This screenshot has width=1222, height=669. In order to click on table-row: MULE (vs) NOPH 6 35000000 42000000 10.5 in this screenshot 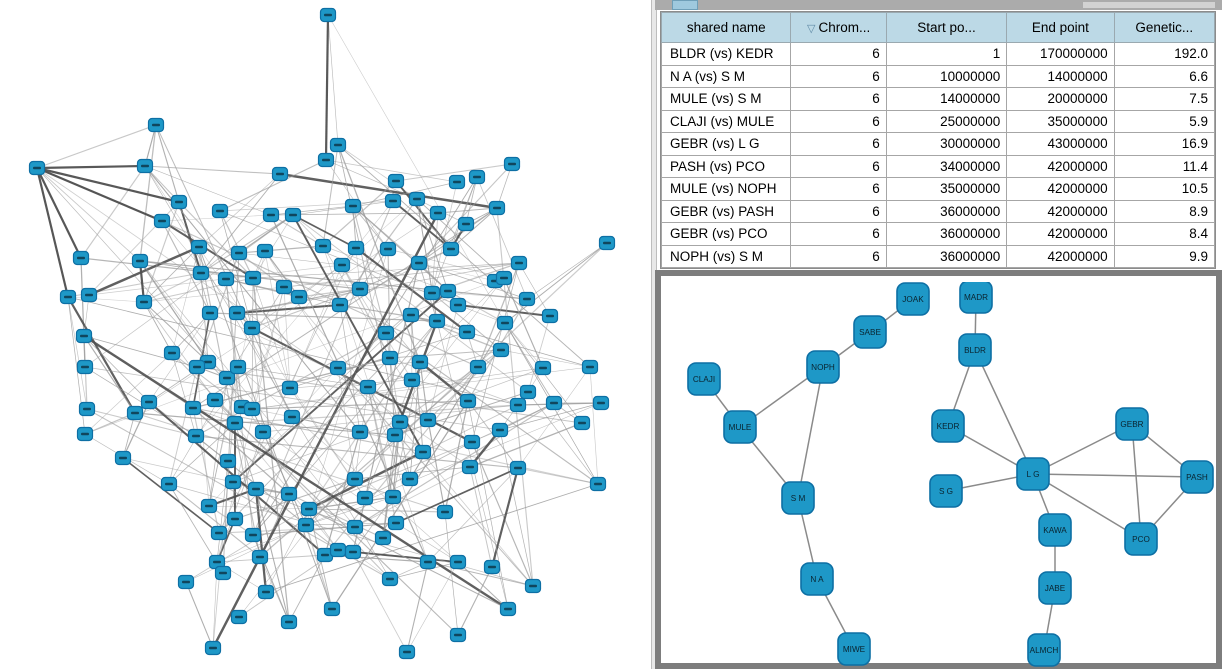, I will do `click(938, 189)`.